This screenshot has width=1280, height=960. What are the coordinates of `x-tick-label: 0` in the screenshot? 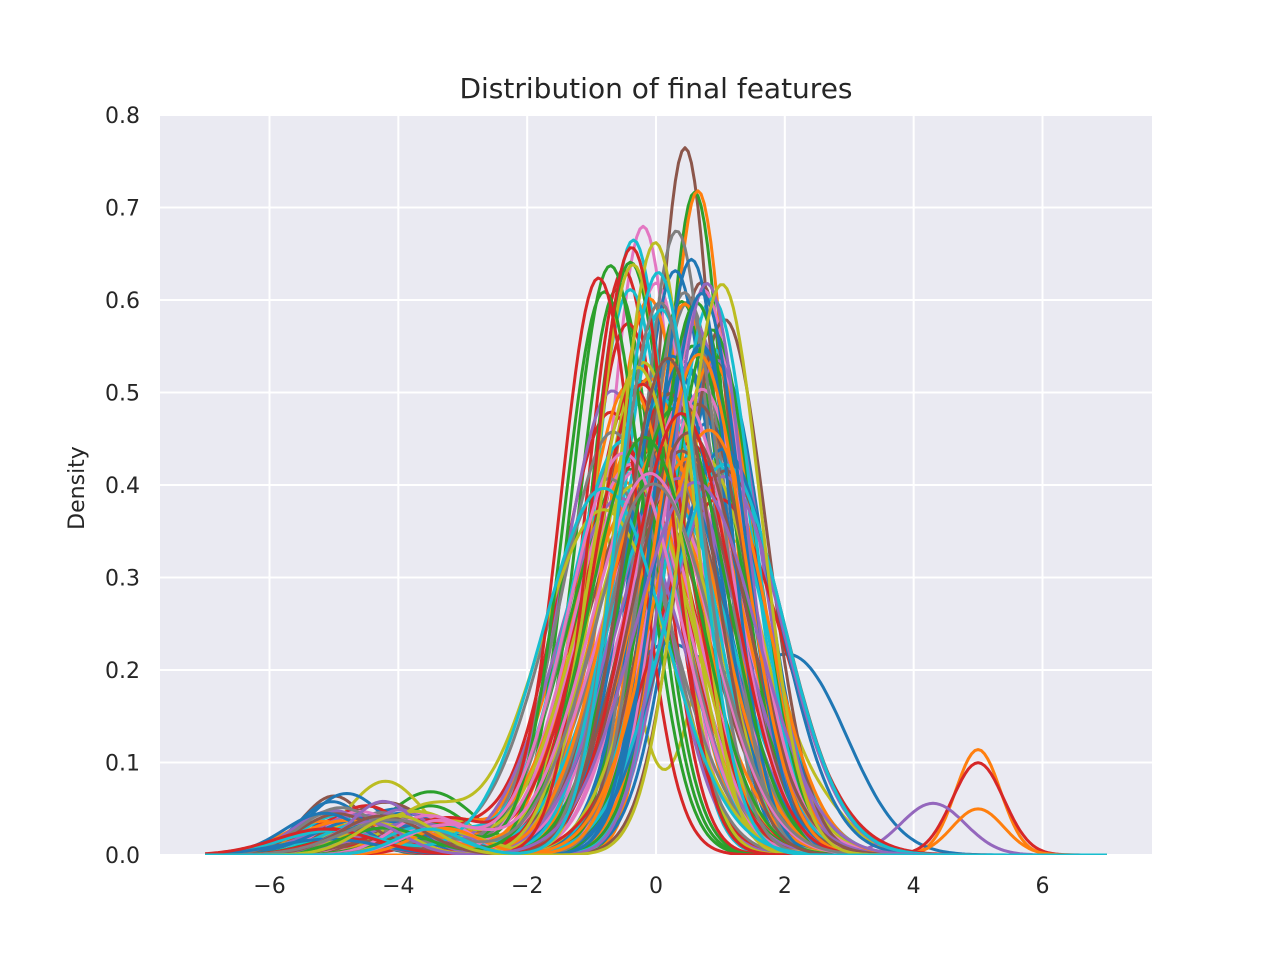 It's located at (656, 886).